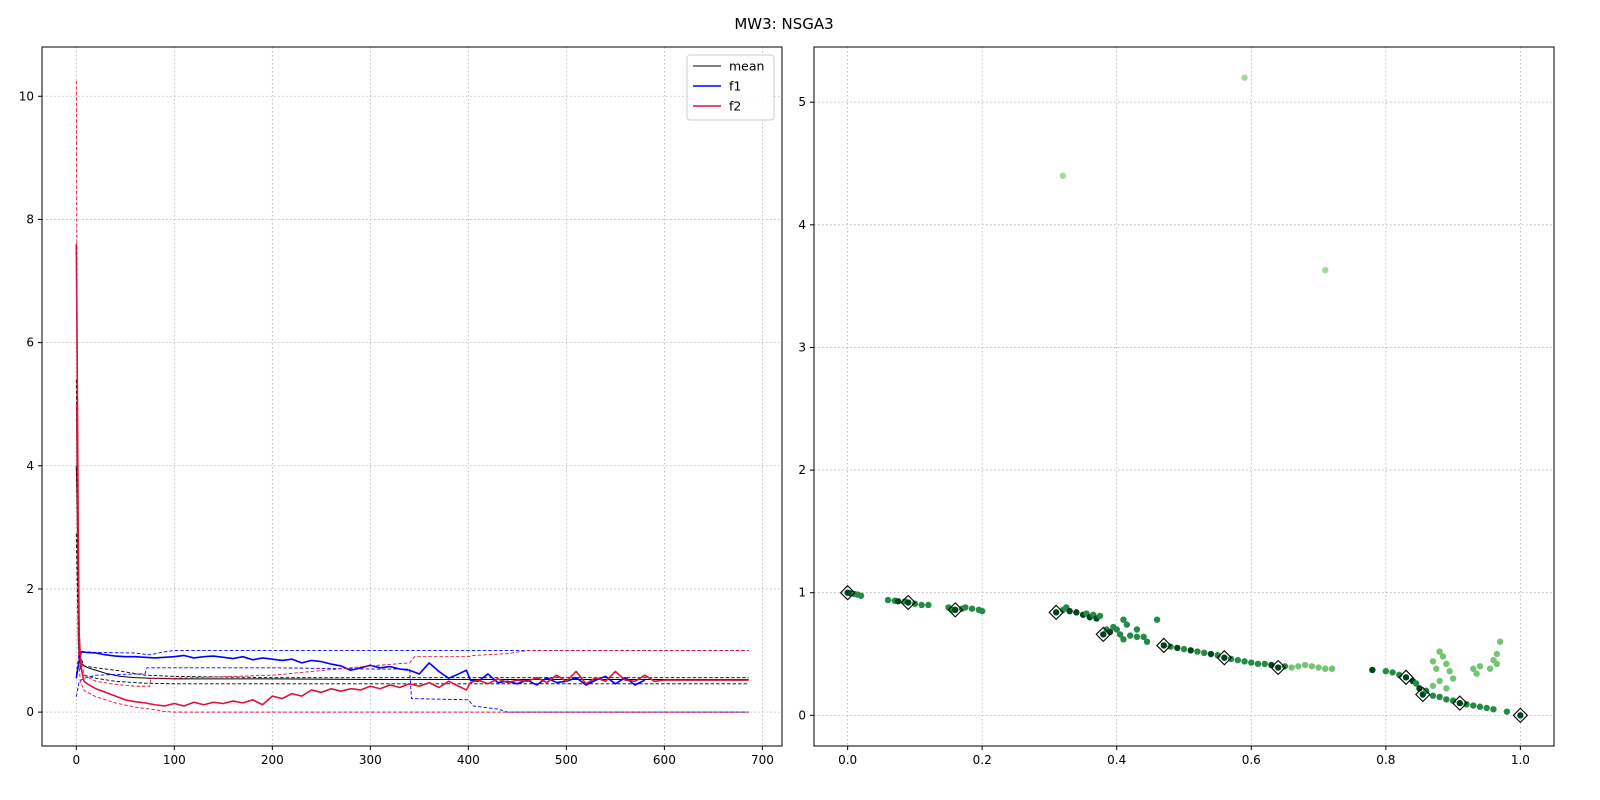 This screenshot has height=800, width=1600. What do you see at coordinates (412, 663) in the screenshot?
I see `series-bound-line` at bounding box center [412, 663].